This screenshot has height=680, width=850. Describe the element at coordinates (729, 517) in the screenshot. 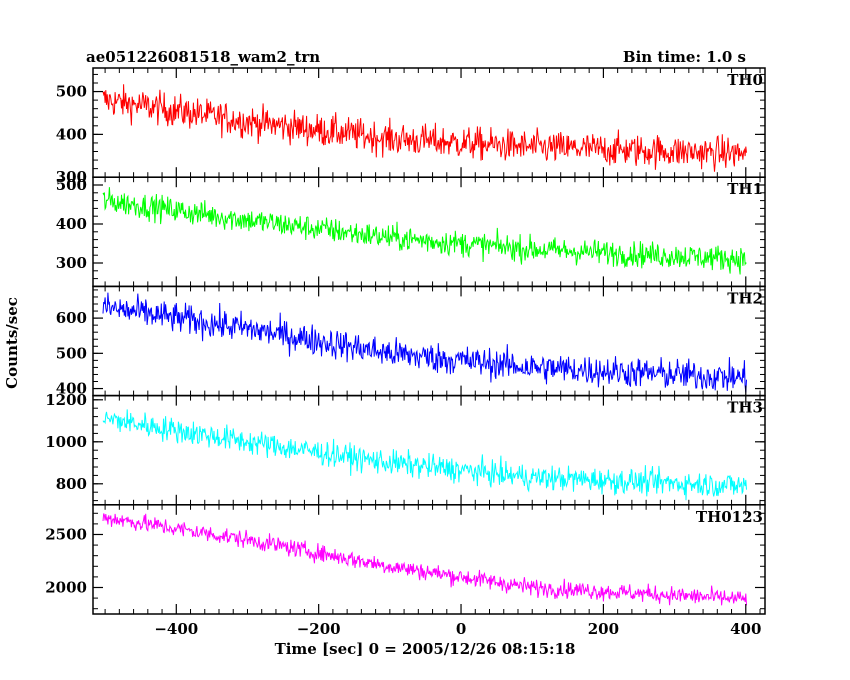

I see `panel-label: TH0123` at that location.